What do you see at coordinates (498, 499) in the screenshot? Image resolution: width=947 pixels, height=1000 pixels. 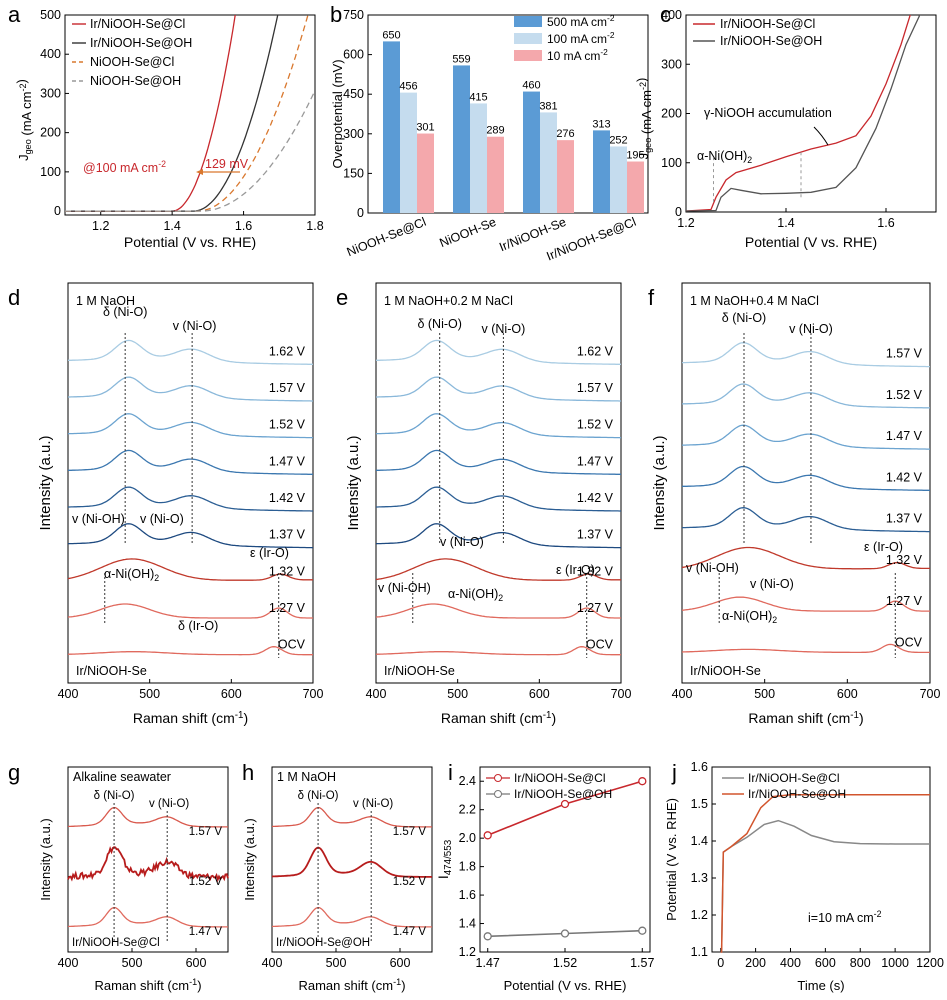 I see `panel-e-spectrum` at bounding box center [498, 499].